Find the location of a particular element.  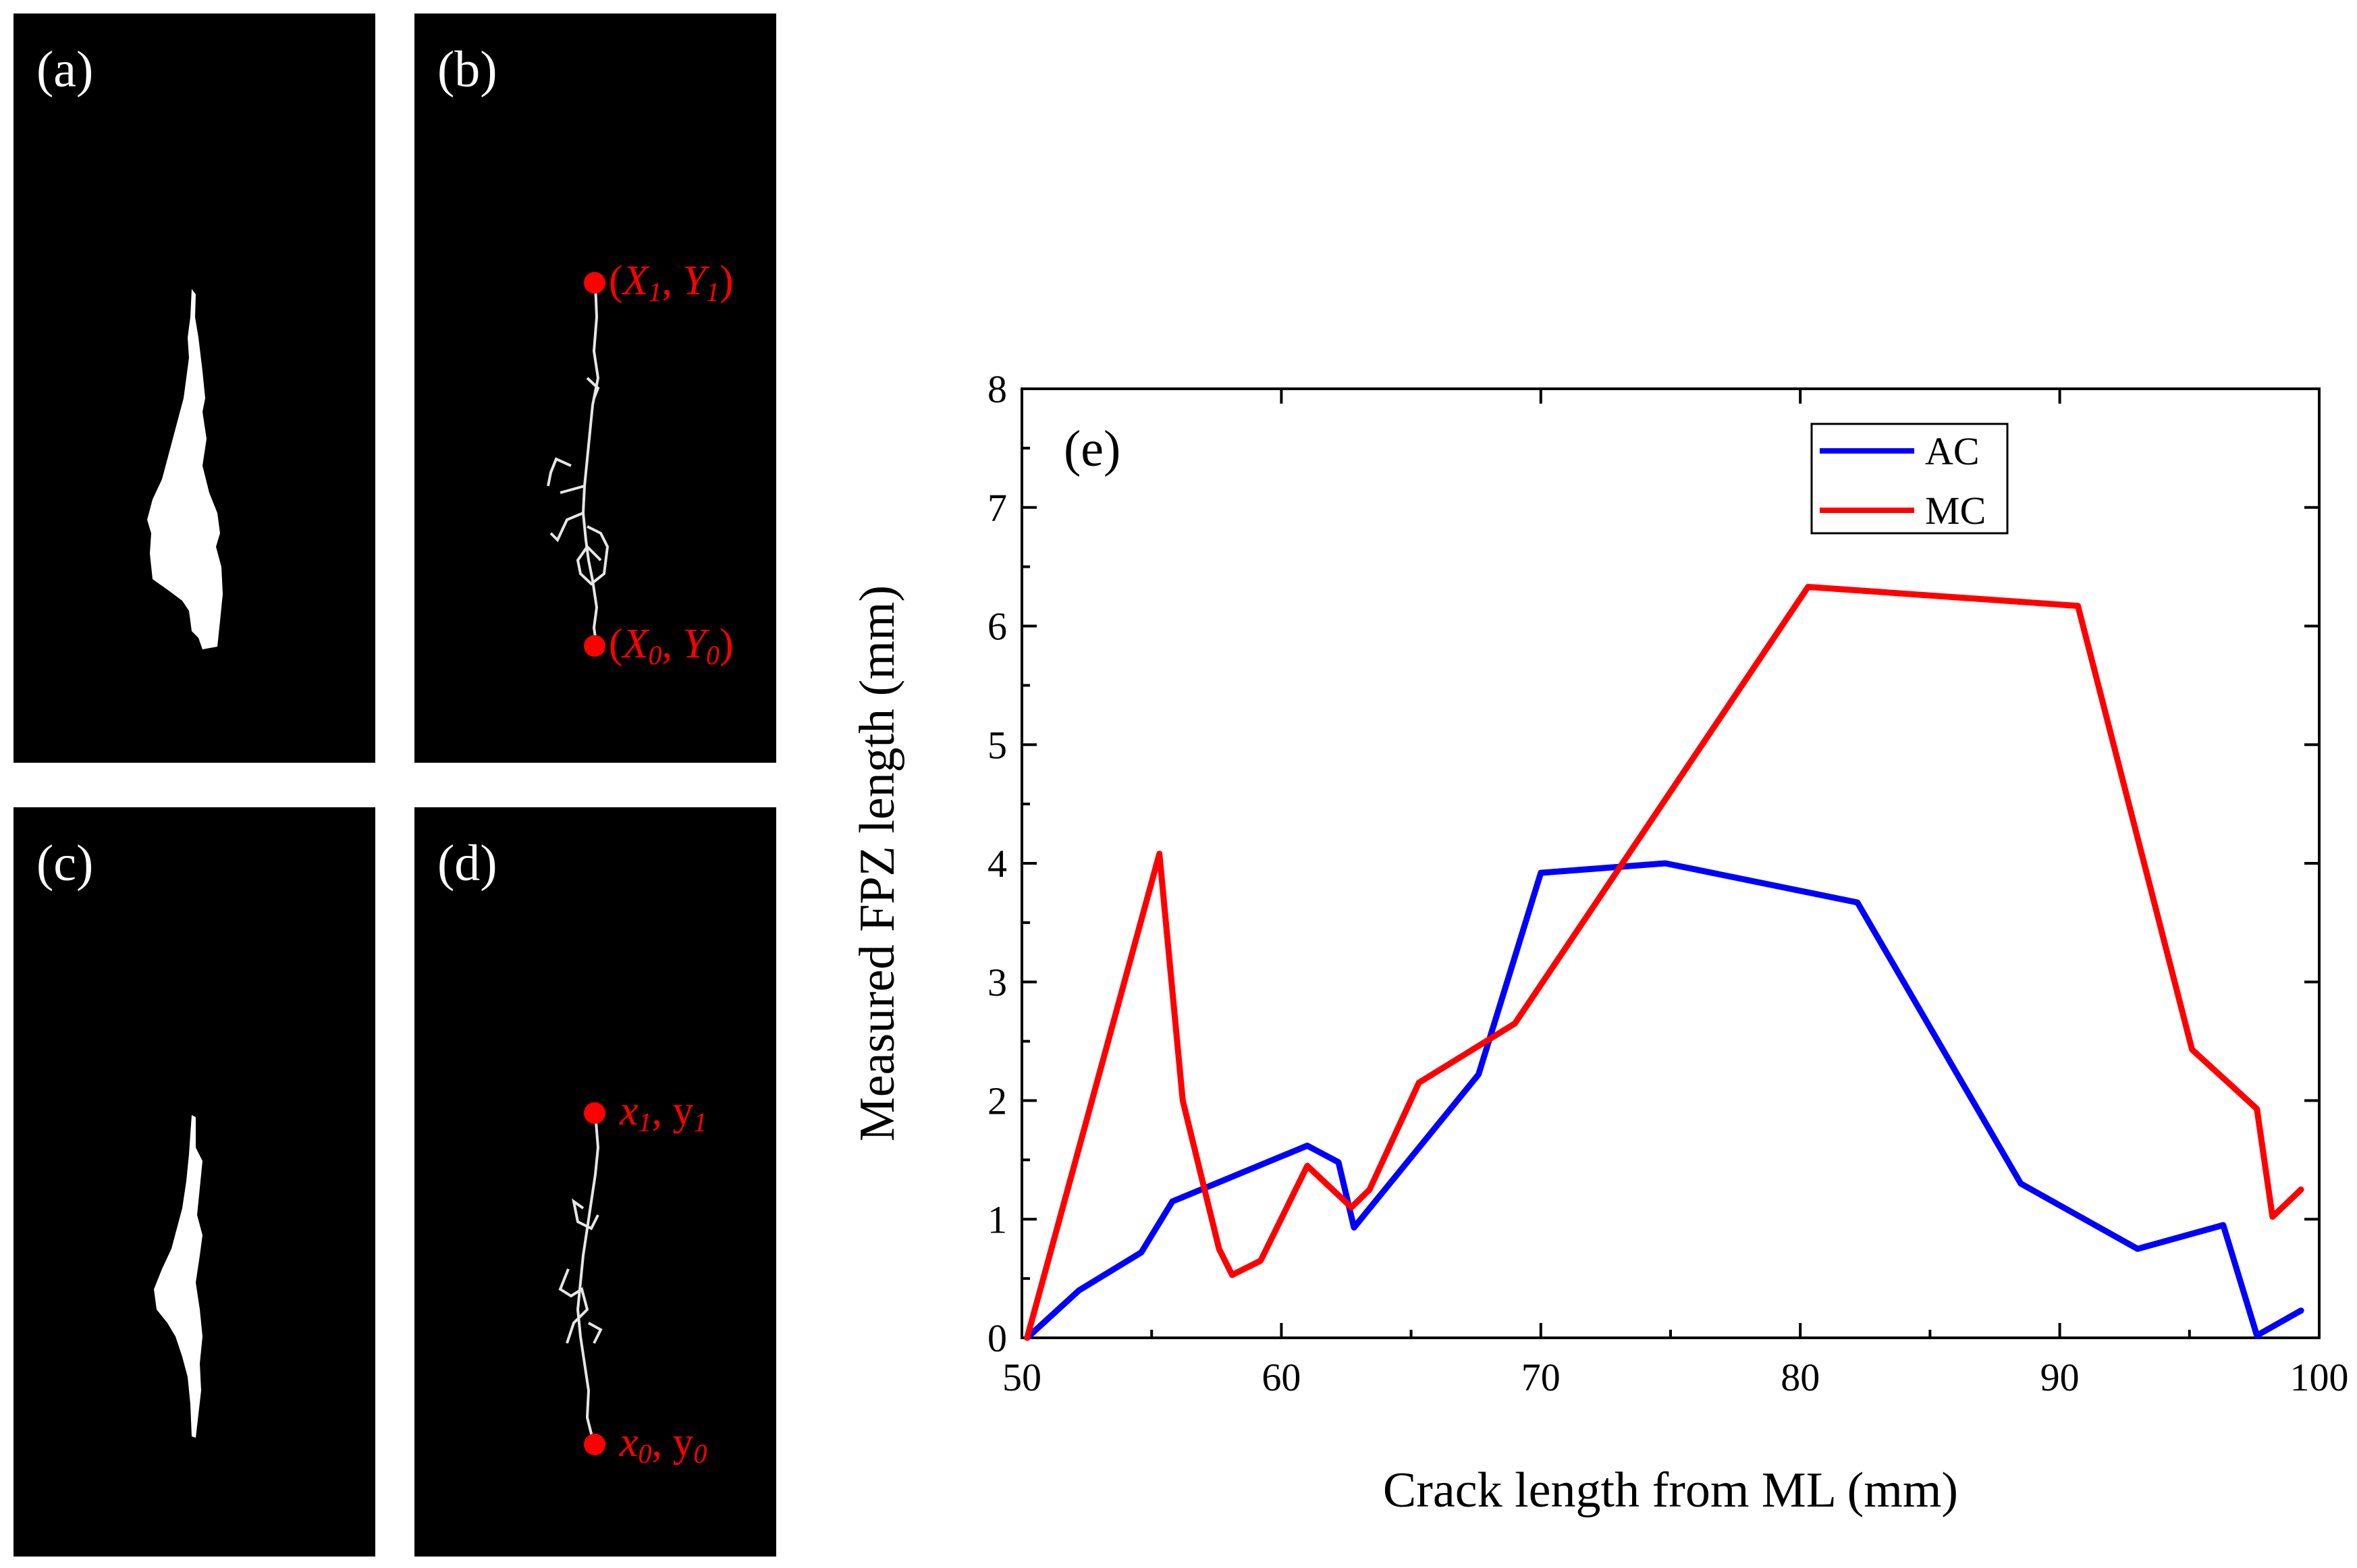

coord-label-bottom-b: (X0, Y0) is located at coordinates (671, 645).